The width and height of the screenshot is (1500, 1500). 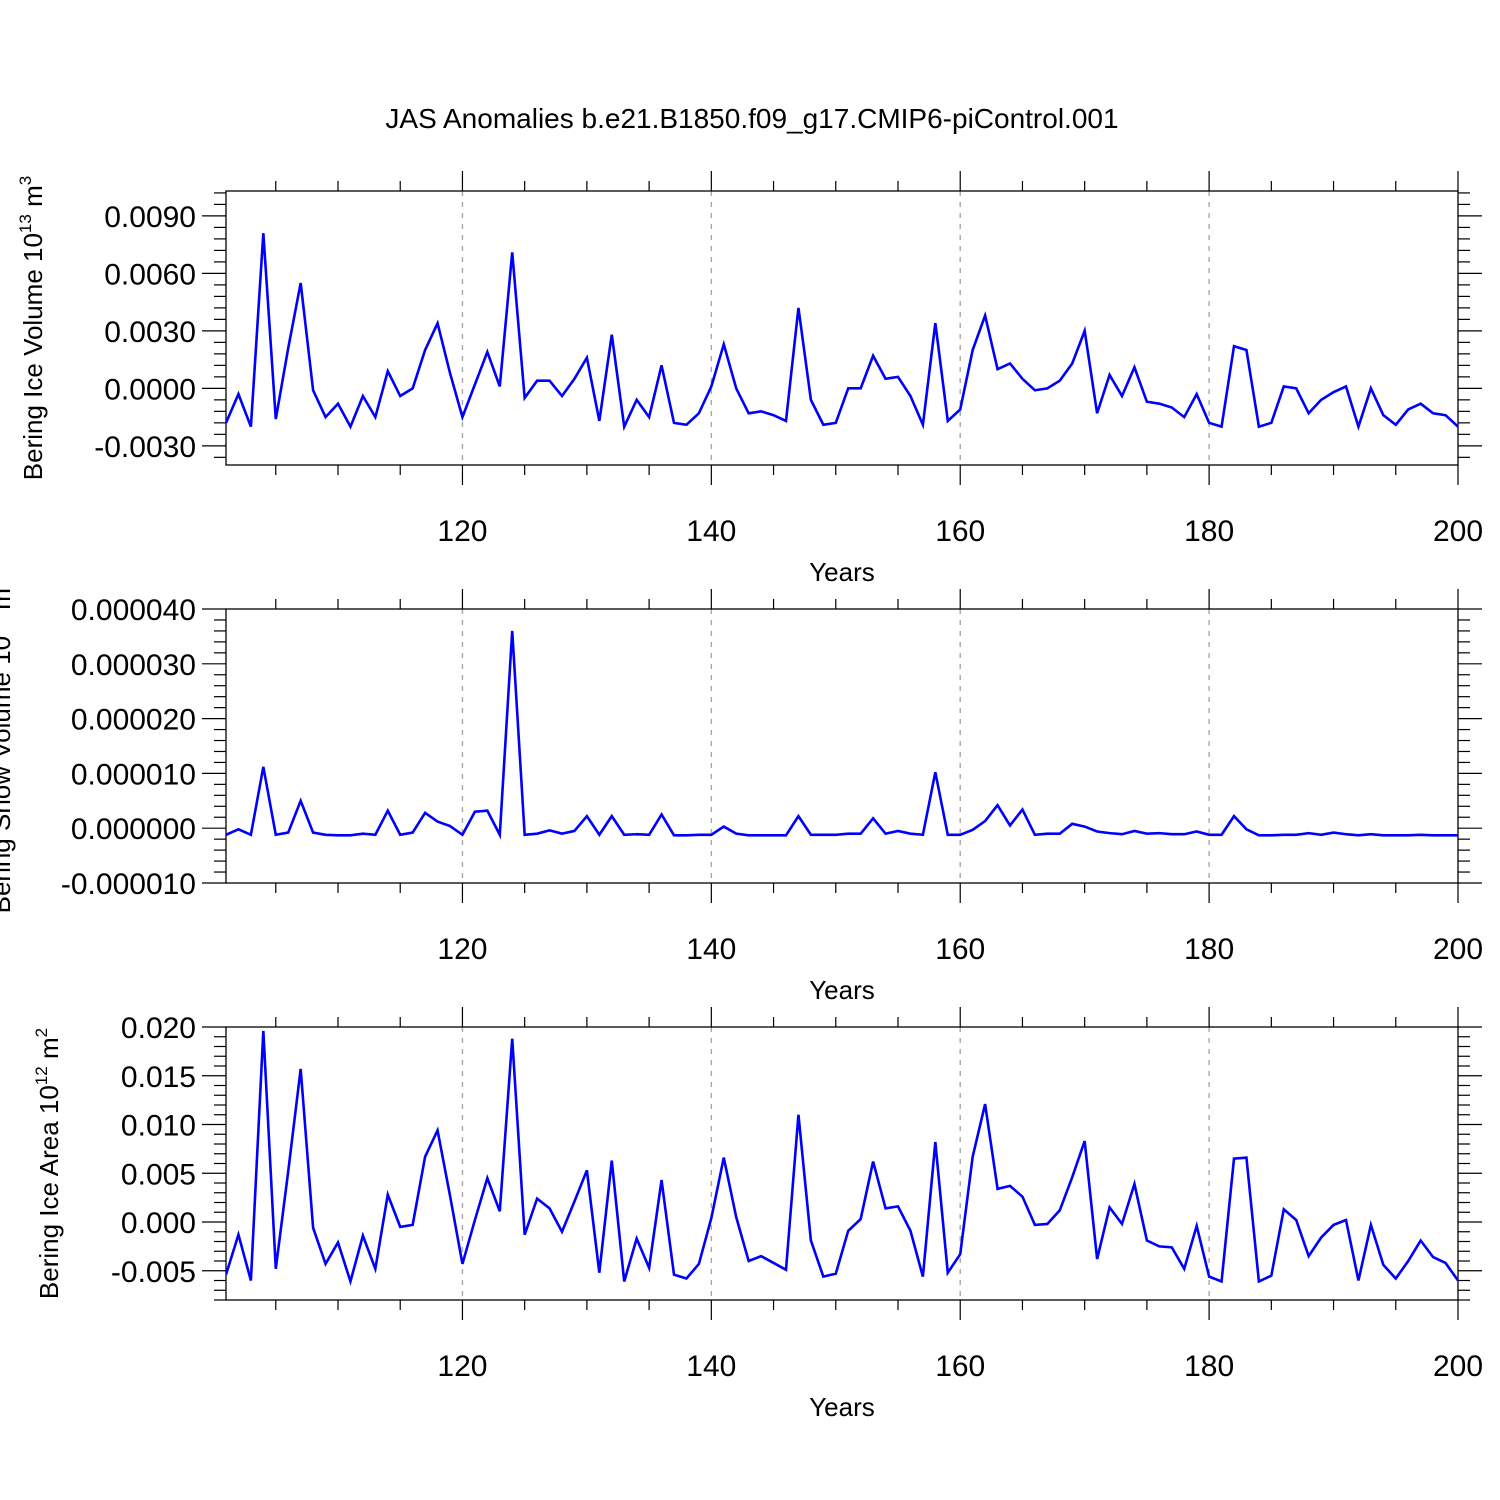 What do you see at coordinates (842, 990) in the screenshot?
I see `snow-volume-x-axis-label: Years` at bounding box center [842, 990].